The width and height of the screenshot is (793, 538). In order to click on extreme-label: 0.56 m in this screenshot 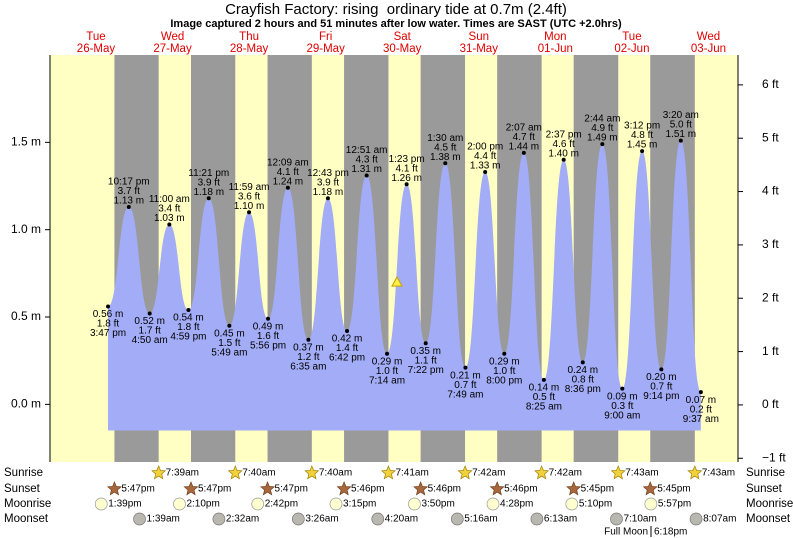, I will do `click(108, 314)`.